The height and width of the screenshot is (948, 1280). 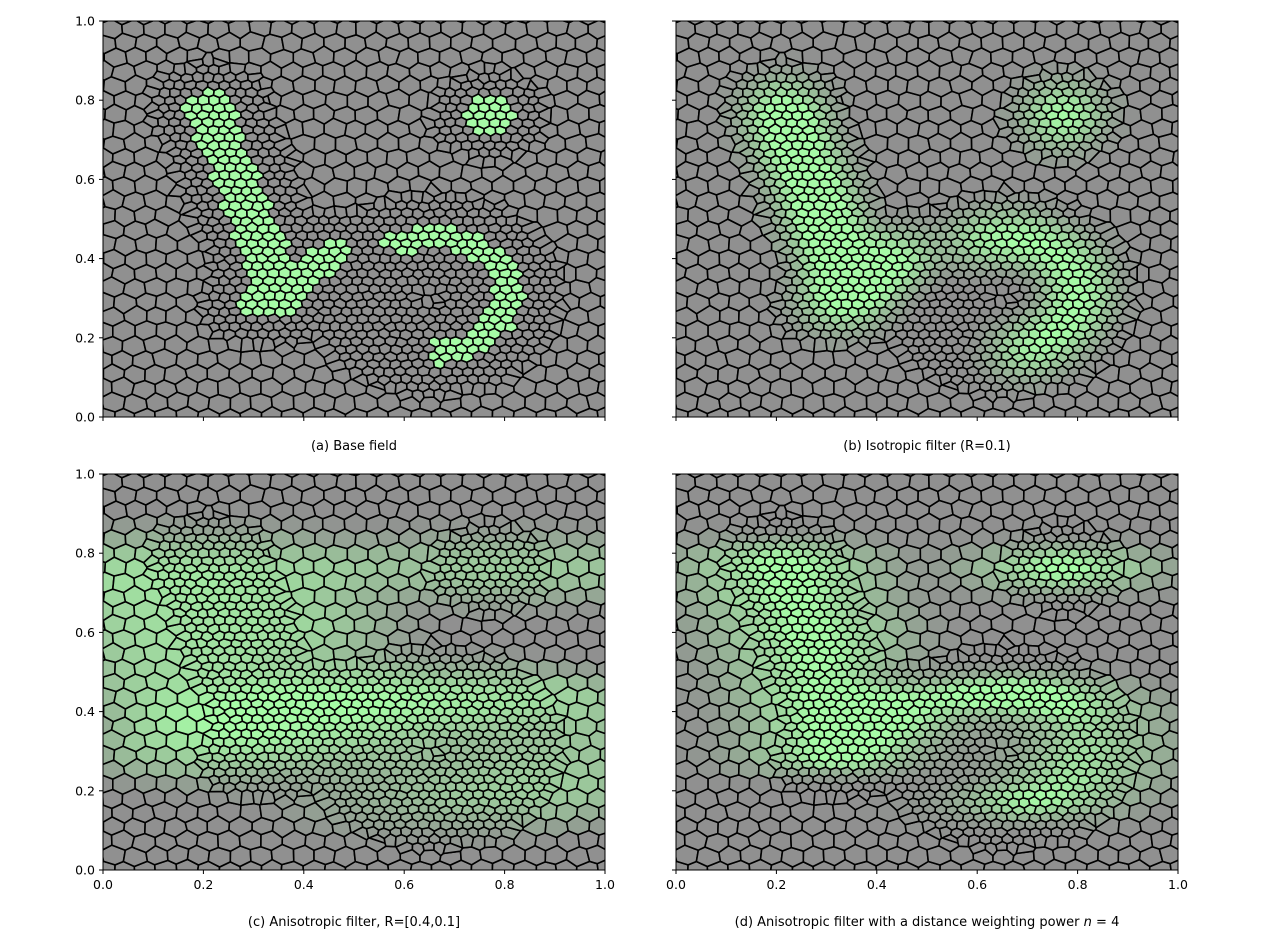 I want to click on x-tick-label: 0.2, so click(x=203, y=884).